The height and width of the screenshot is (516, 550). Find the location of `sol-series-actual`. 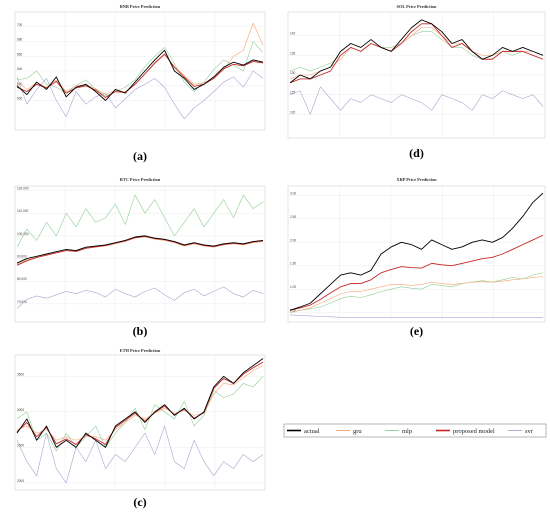

sol-series-actual is located at coordinates (416, 51).